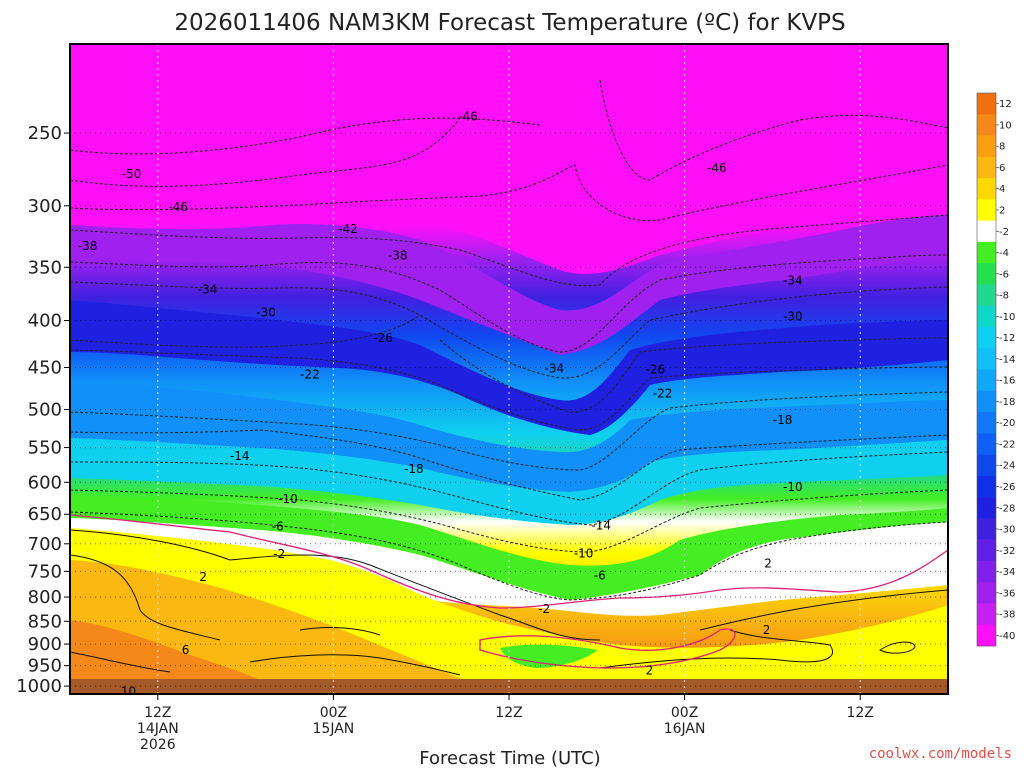  Describe the element at coordinates (45, 644) in the screenshot. I see `y-tick-label: 900` at that location.